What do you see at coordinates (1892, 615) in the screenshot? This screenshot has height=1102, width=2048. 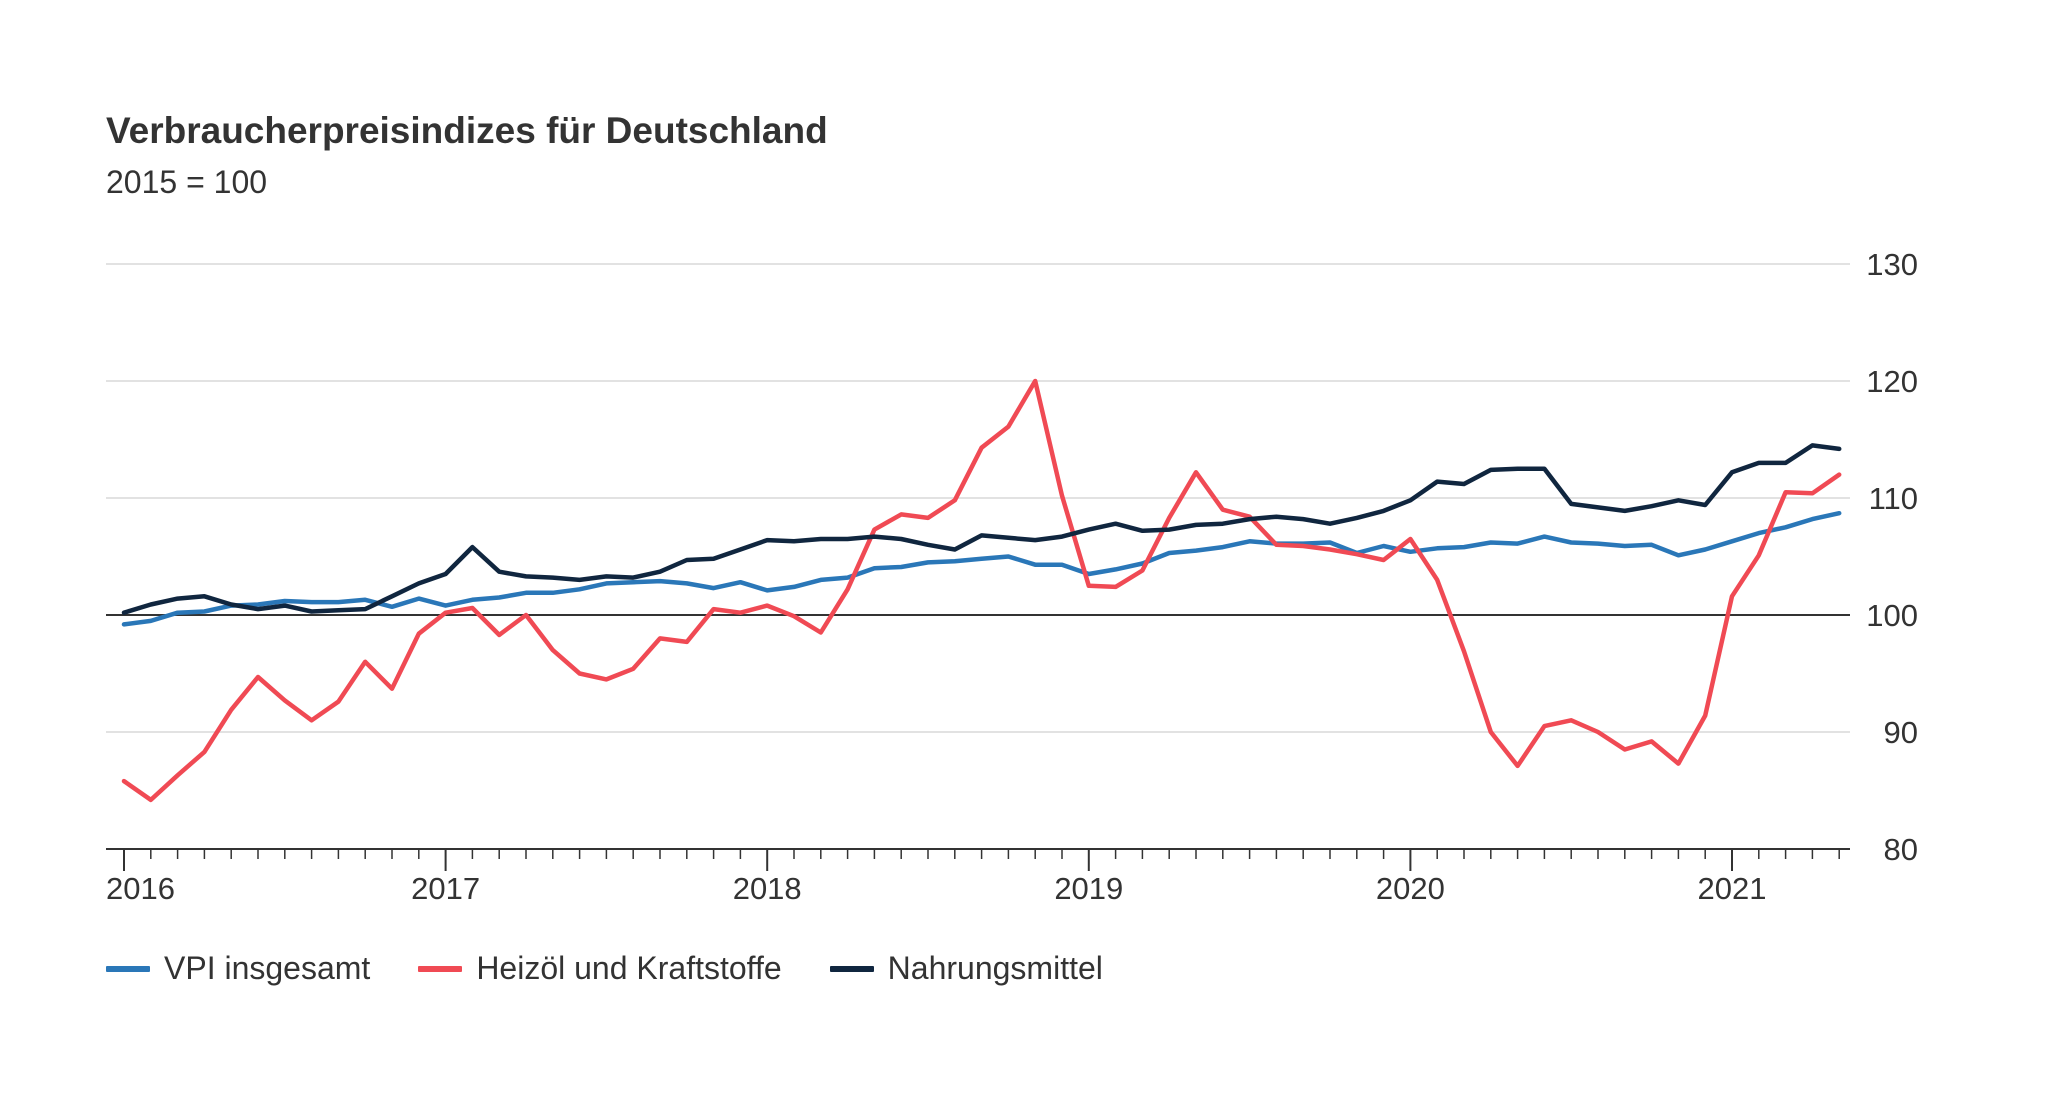 I see `y-tick-label-100: 100` at bounding box center [1892, 615].